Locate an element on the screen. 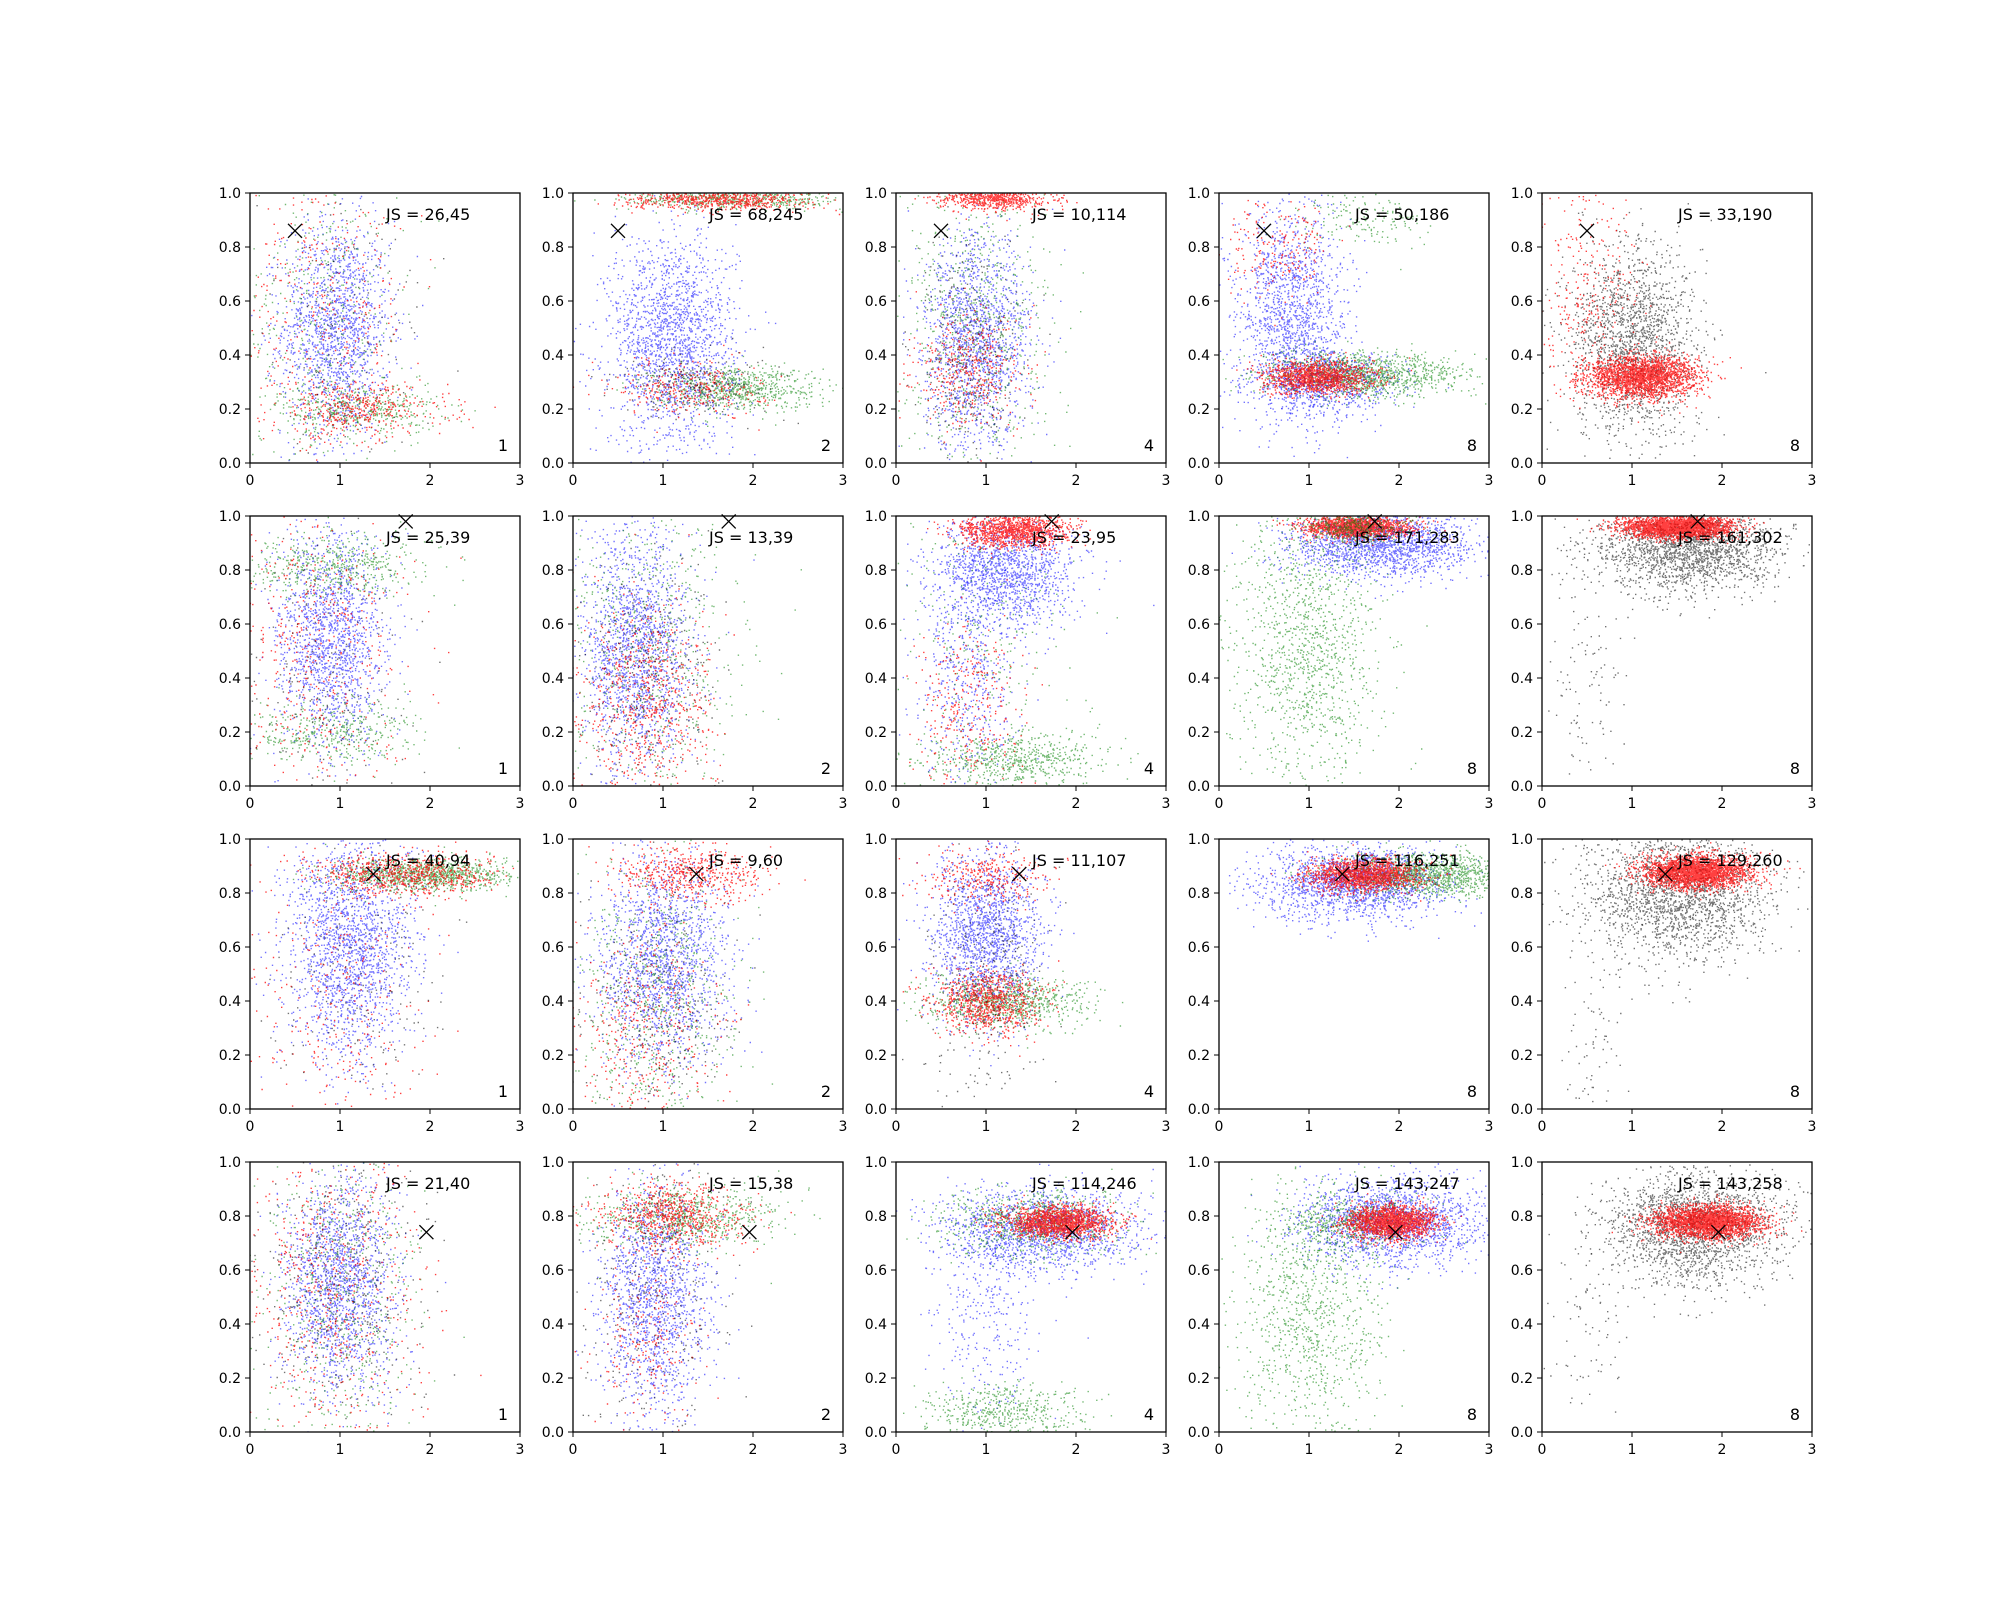  axes-frame is located at coordinates (1677, 328).